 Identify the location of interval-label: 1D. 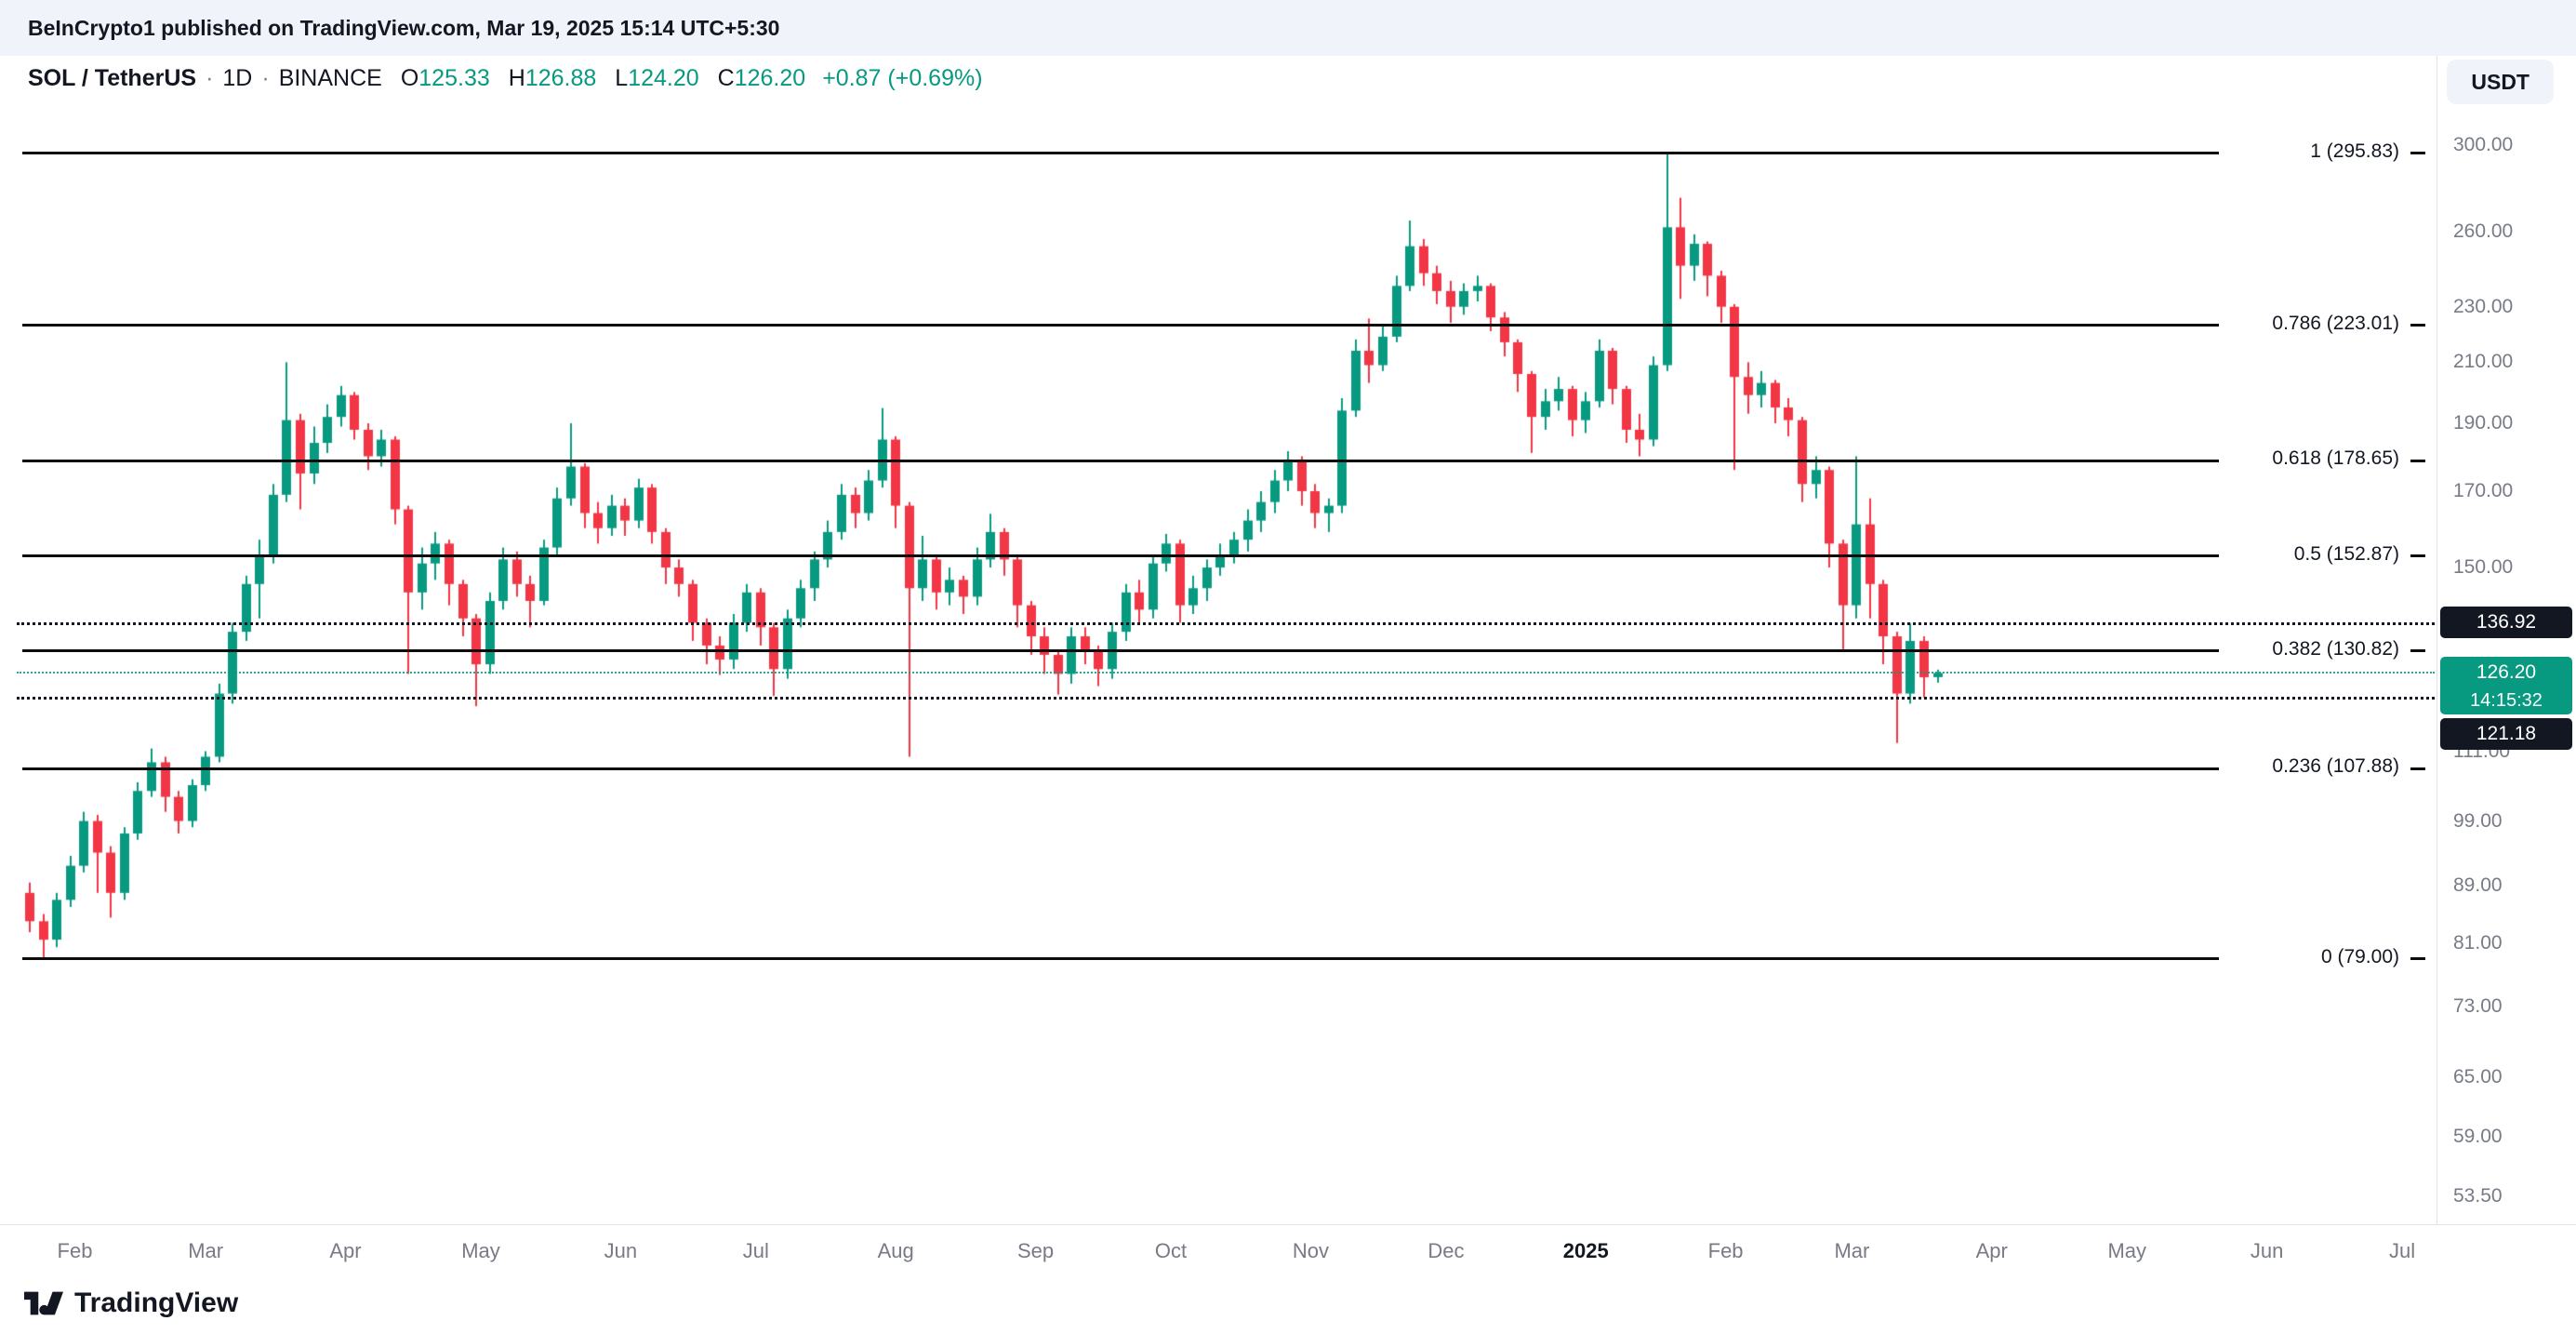
(237, 78).